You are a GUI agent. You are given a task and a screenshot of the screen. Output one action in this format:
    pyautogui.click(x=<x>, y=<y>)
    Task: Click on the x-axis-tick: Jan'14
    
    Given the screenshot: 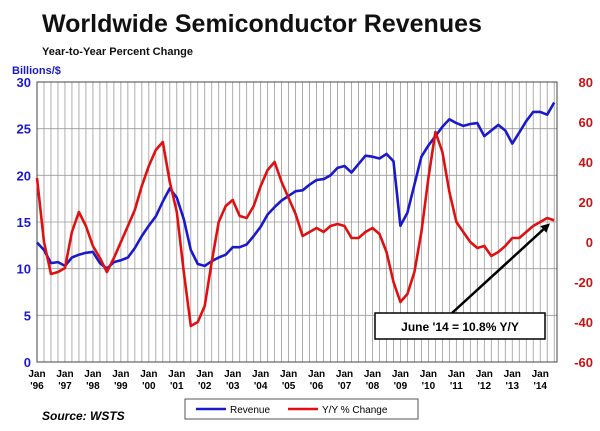 What is the action you would take?
    pyautogui.click(x=540, y=380)
    